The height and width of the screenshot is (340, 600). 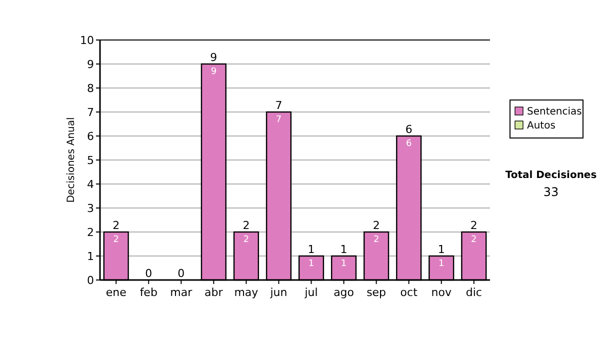 I want to click on y-tick-label: 10, so click(x=87, y=40).